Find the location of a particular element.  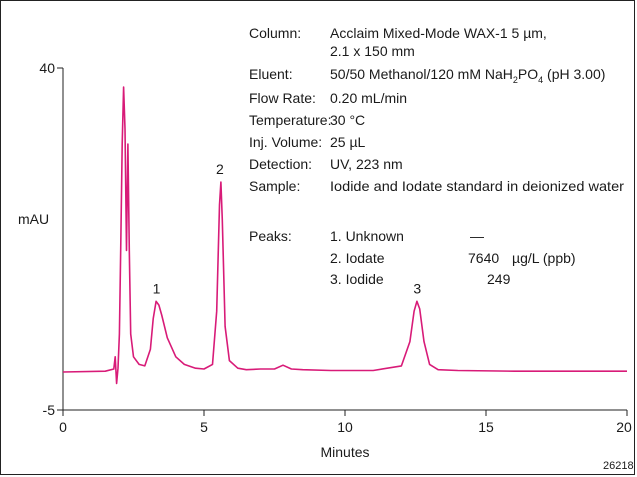

peak-row-1-value: — is located at coordinates (477, 236).